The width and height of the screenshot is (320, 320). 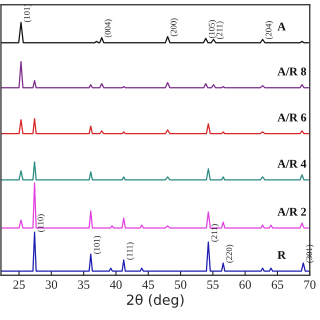 I want to click on x-tick-label: 35, so click(x=84, y=284).